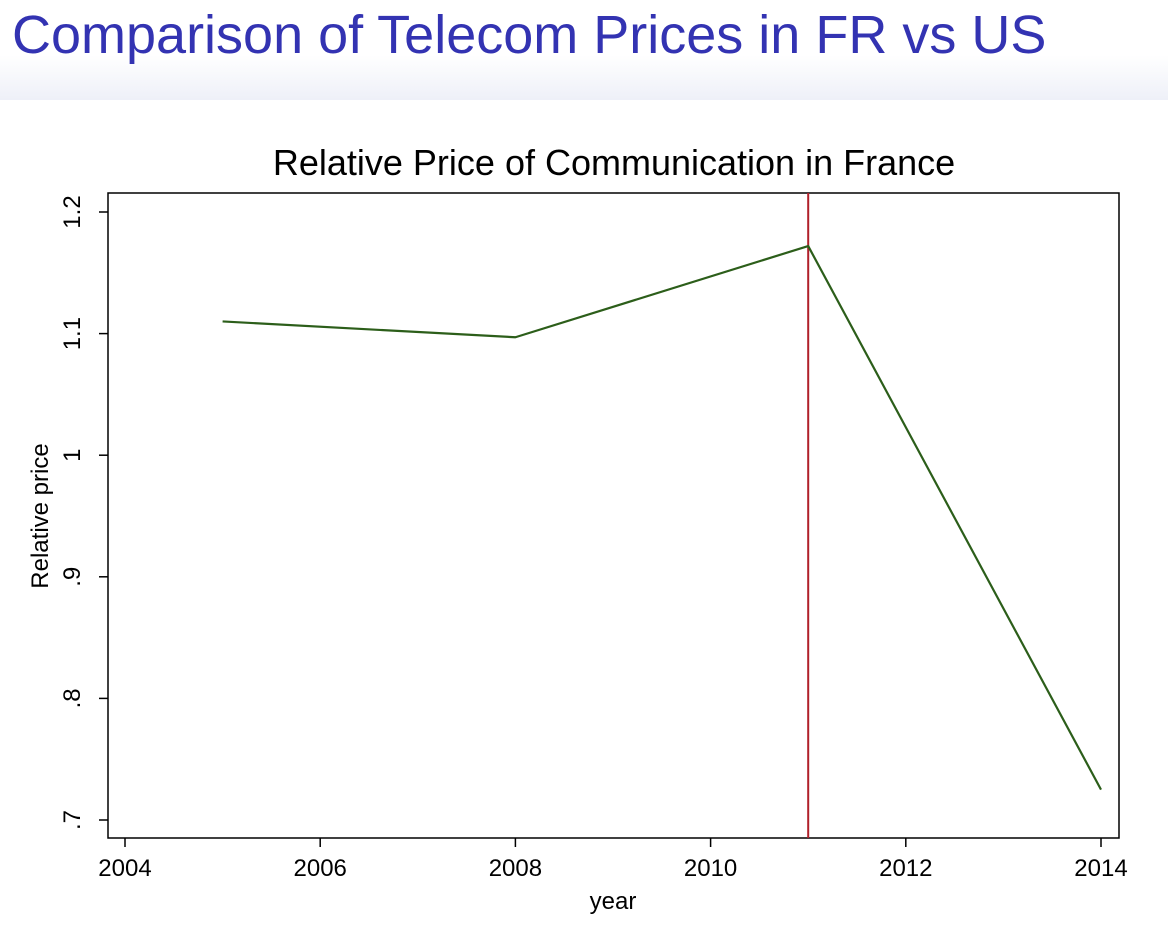 The height and width of the screenshot is (934, 1168). What do you see at coordinates (710, 868) in the screenshot?
I see `x-tick-label: 2010` at bounding box center [710, 868].